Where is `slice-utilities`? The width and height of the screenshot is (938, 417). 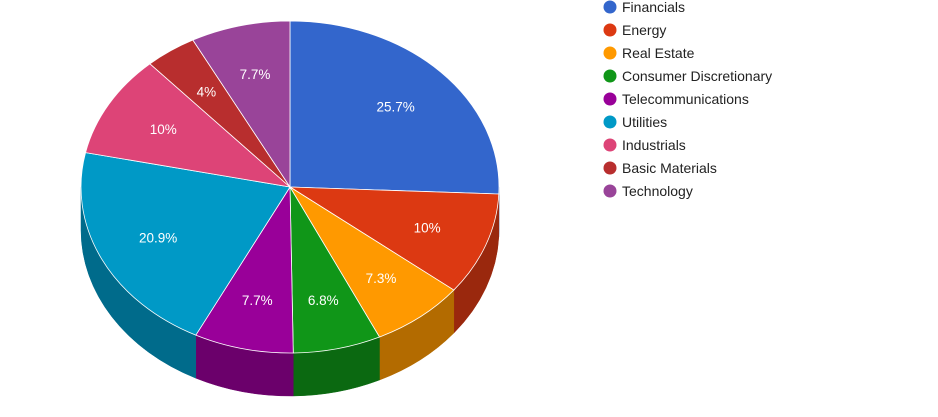
slice-utilities is located at coordinates (185, 244).